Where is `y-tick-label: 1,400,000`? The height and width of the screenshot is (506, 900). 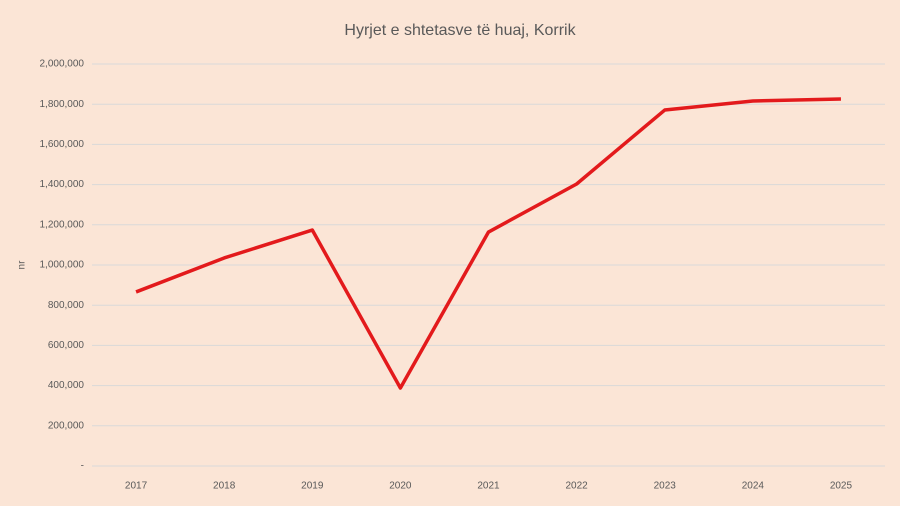 y-tick-label: 1,400,000 is located at coordinates (62, 184).